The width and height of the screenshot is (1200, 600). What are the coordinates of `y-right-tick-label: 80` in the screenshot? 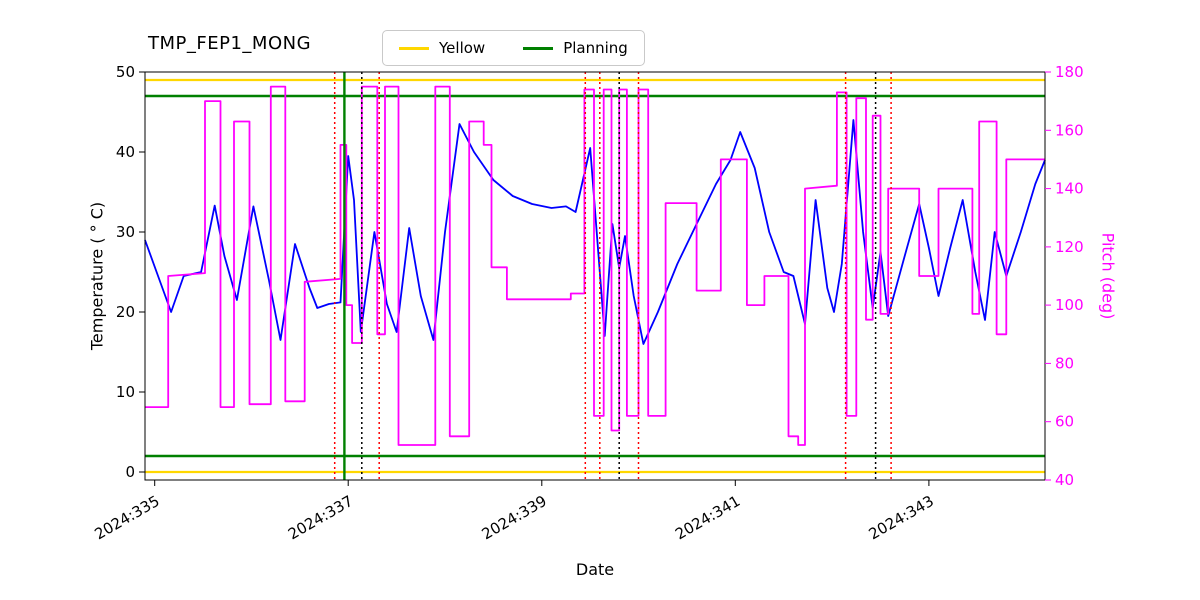 It's located at (1064, 363).